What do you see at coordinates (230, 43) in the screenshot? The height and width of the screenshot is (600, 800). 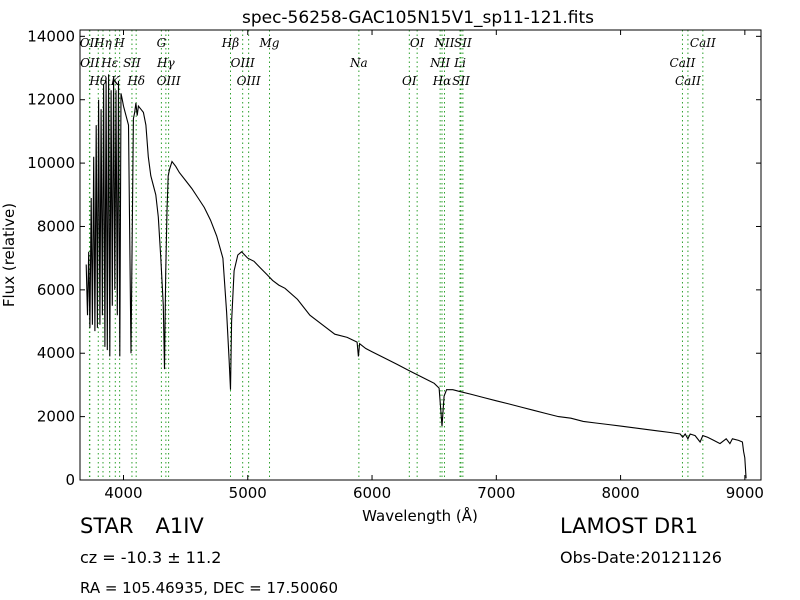 I see `line-label: Hβ` at bounding box center [230, 43].